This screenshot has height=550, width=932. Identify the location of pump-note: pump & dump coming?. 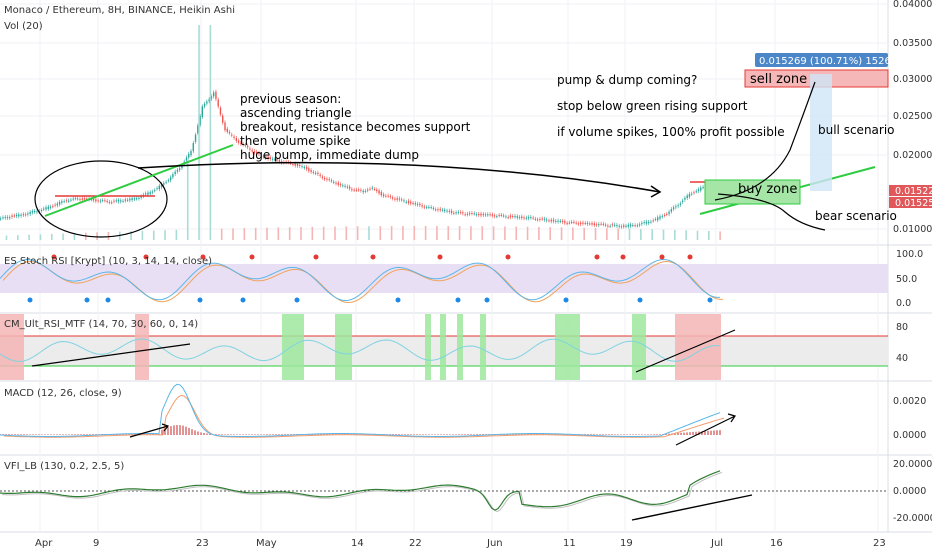
(627, 80).